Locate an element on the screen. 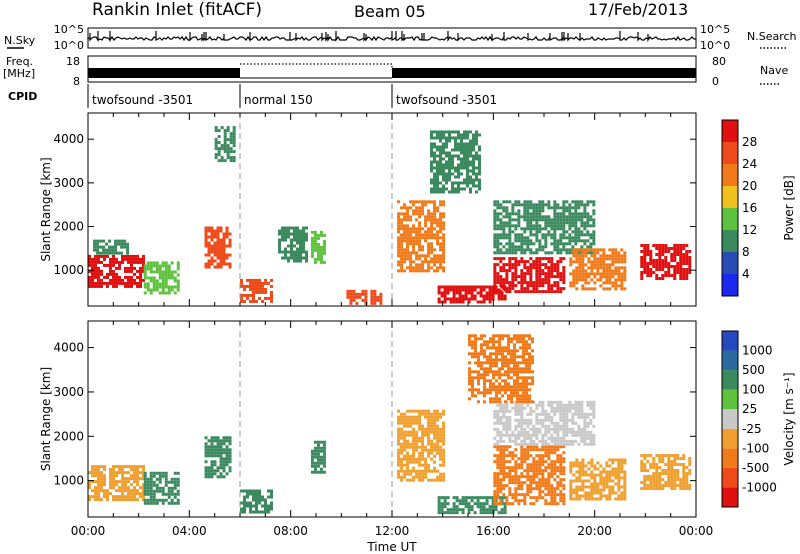 Image resolution: width=800 pixels, height=554 pixels. y-tick-label: 2000 is located at coordinates (68, 227).